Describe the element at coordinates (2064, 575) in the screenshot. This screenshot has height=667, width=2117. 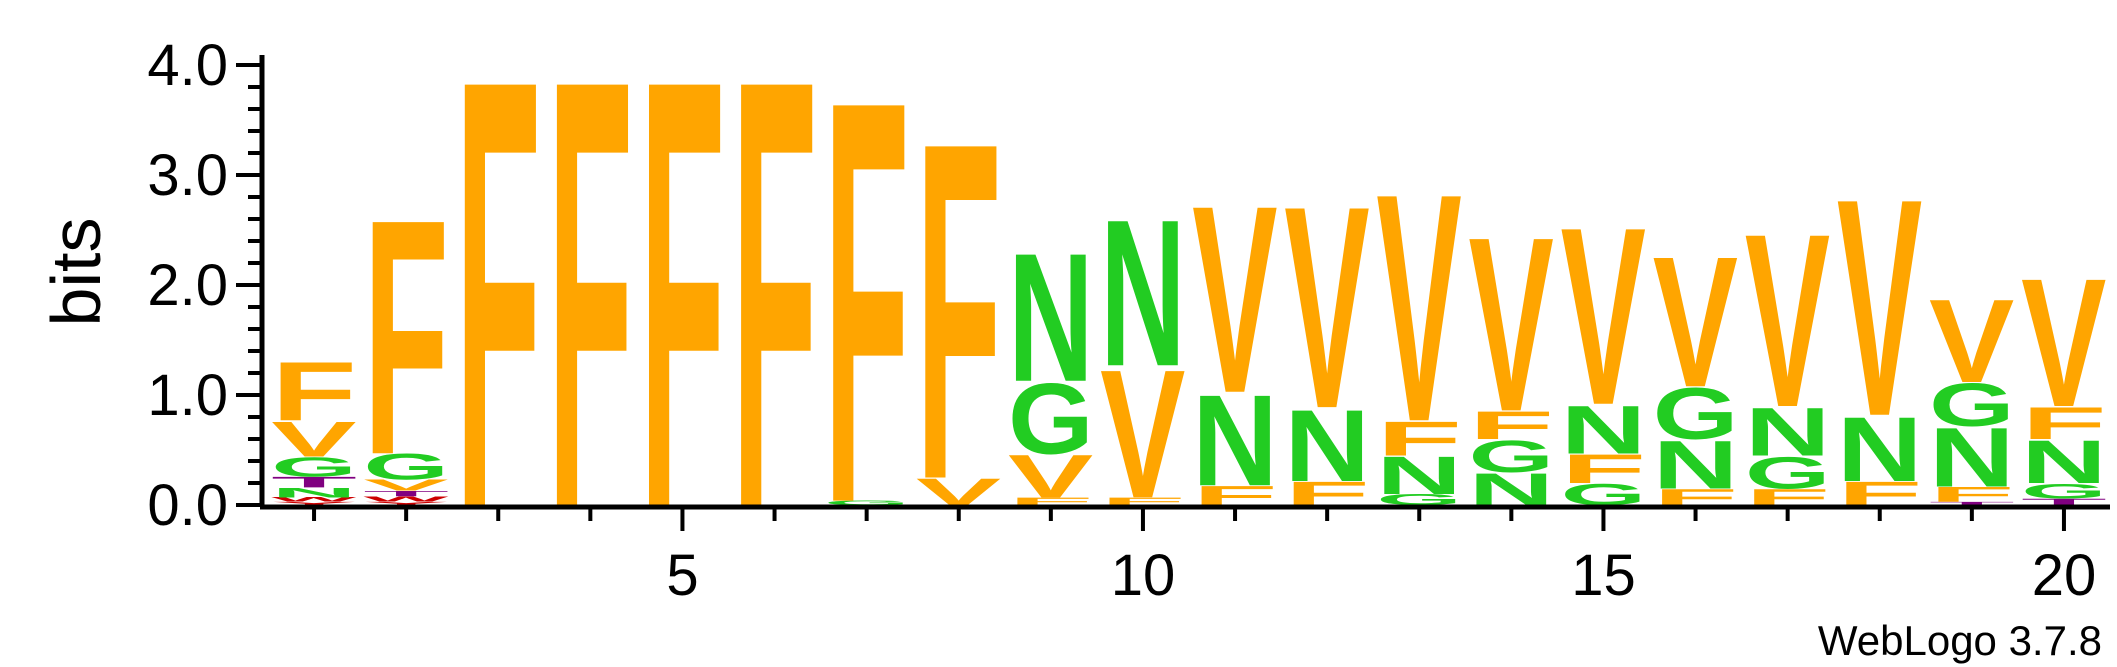
I see `x-tick-label: 20` at that location.